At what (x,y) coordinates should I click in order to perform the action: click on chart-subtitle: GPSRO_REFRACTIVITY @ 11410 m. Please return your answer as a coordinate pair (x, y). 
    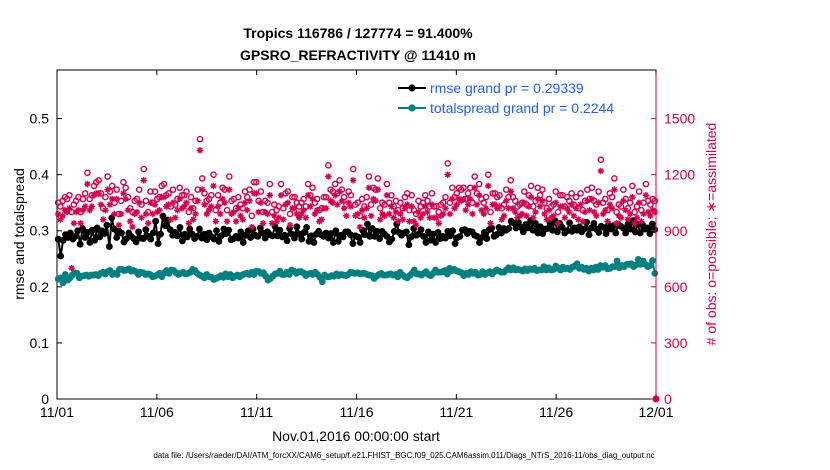
    Looking at the image, I should click on (358, 55).